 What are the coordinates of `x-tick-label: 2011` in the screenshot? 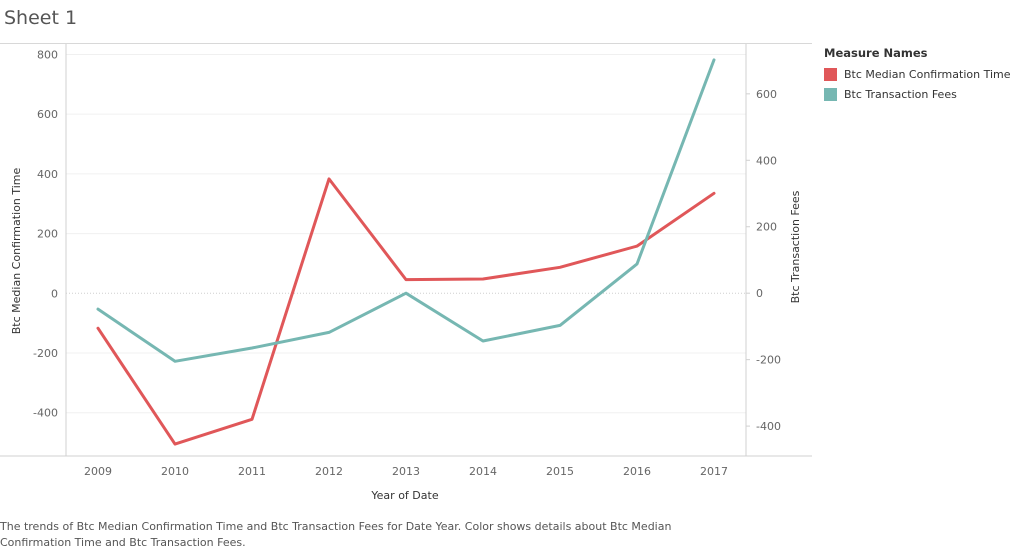 It's located at (252, 471).